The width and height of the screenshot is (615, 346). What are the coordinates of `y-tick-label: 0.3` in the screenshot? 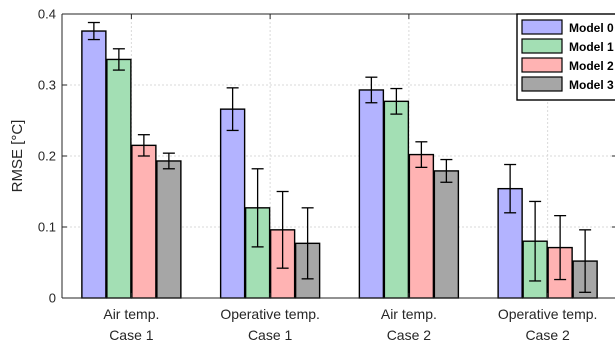 It's located at (47, 85).